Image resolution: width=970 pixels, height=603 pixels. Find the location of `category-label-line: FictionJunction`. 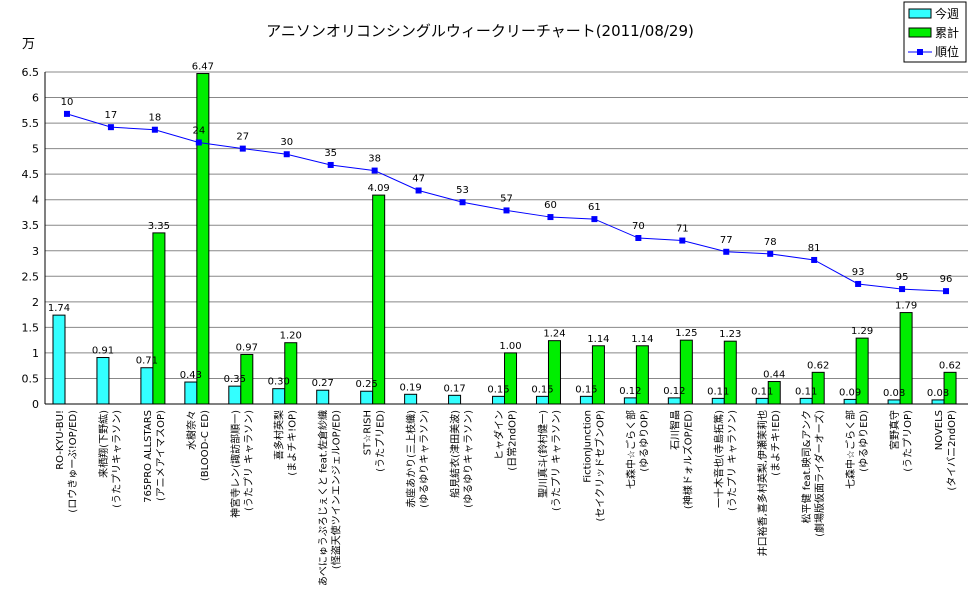

category-label-line: FictionJunction is located at coordinates (587, 446).